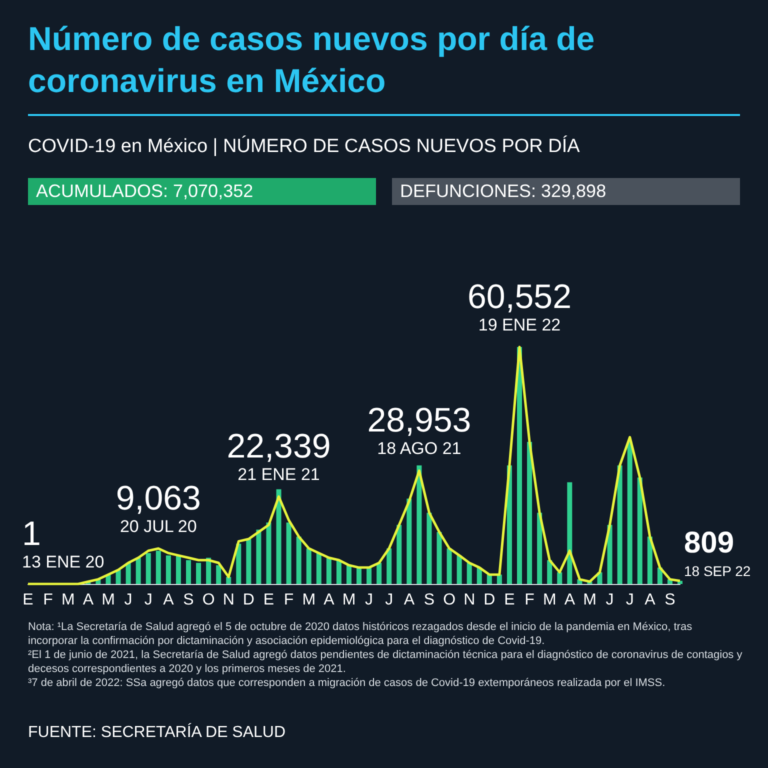 The width and height of the screenshot is (768, 768). Describe the element at coordinates (312, 60) in the screenshot. I see `chart-title: Número de casos nuevos por día de coronavirus en México` at that location.